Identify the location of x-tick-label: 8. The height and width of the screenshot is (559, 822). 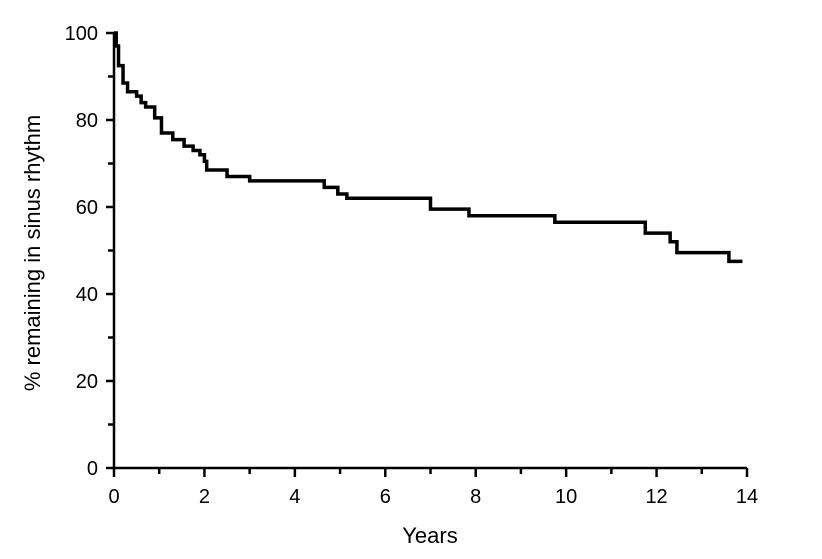
(475, 497).